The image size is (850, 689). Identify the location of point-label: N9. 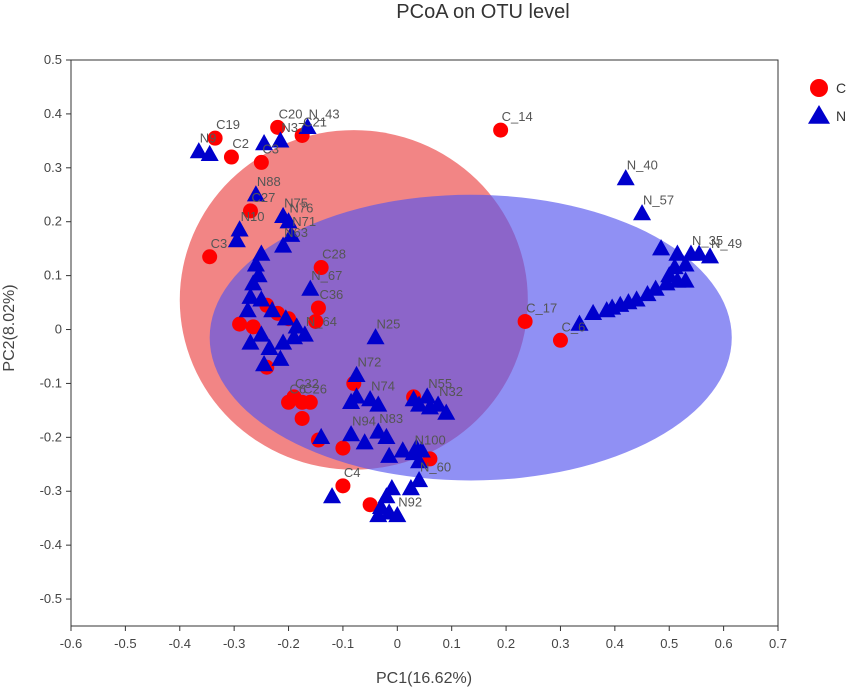
(208, 138).